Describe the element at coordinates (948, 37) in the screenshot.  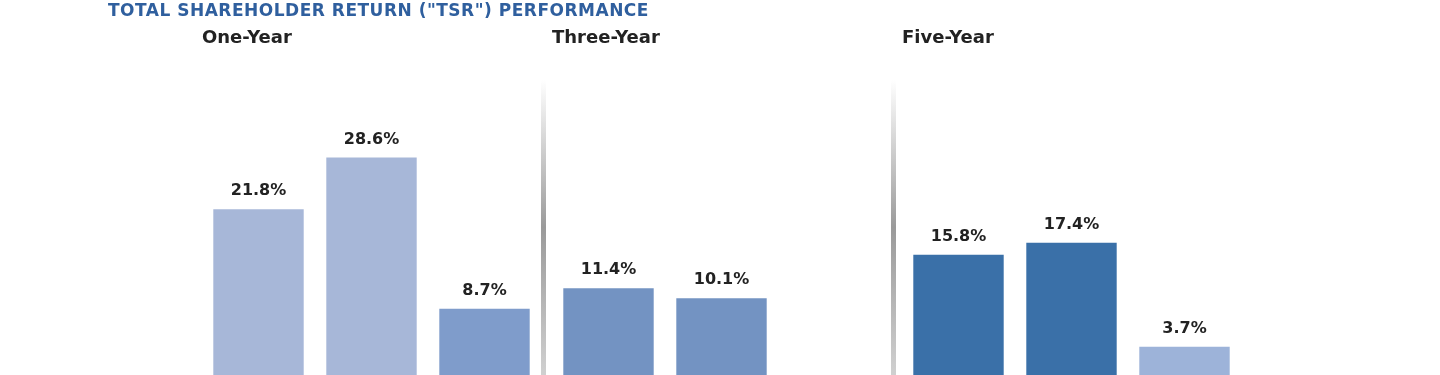
I see `chart-title: Five-Year` at that location.